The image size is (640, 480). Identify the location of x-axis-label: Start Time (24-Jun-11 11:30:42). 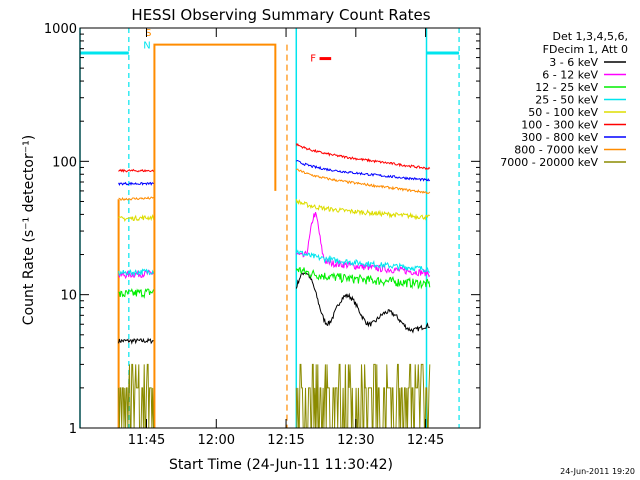
(281, 465).